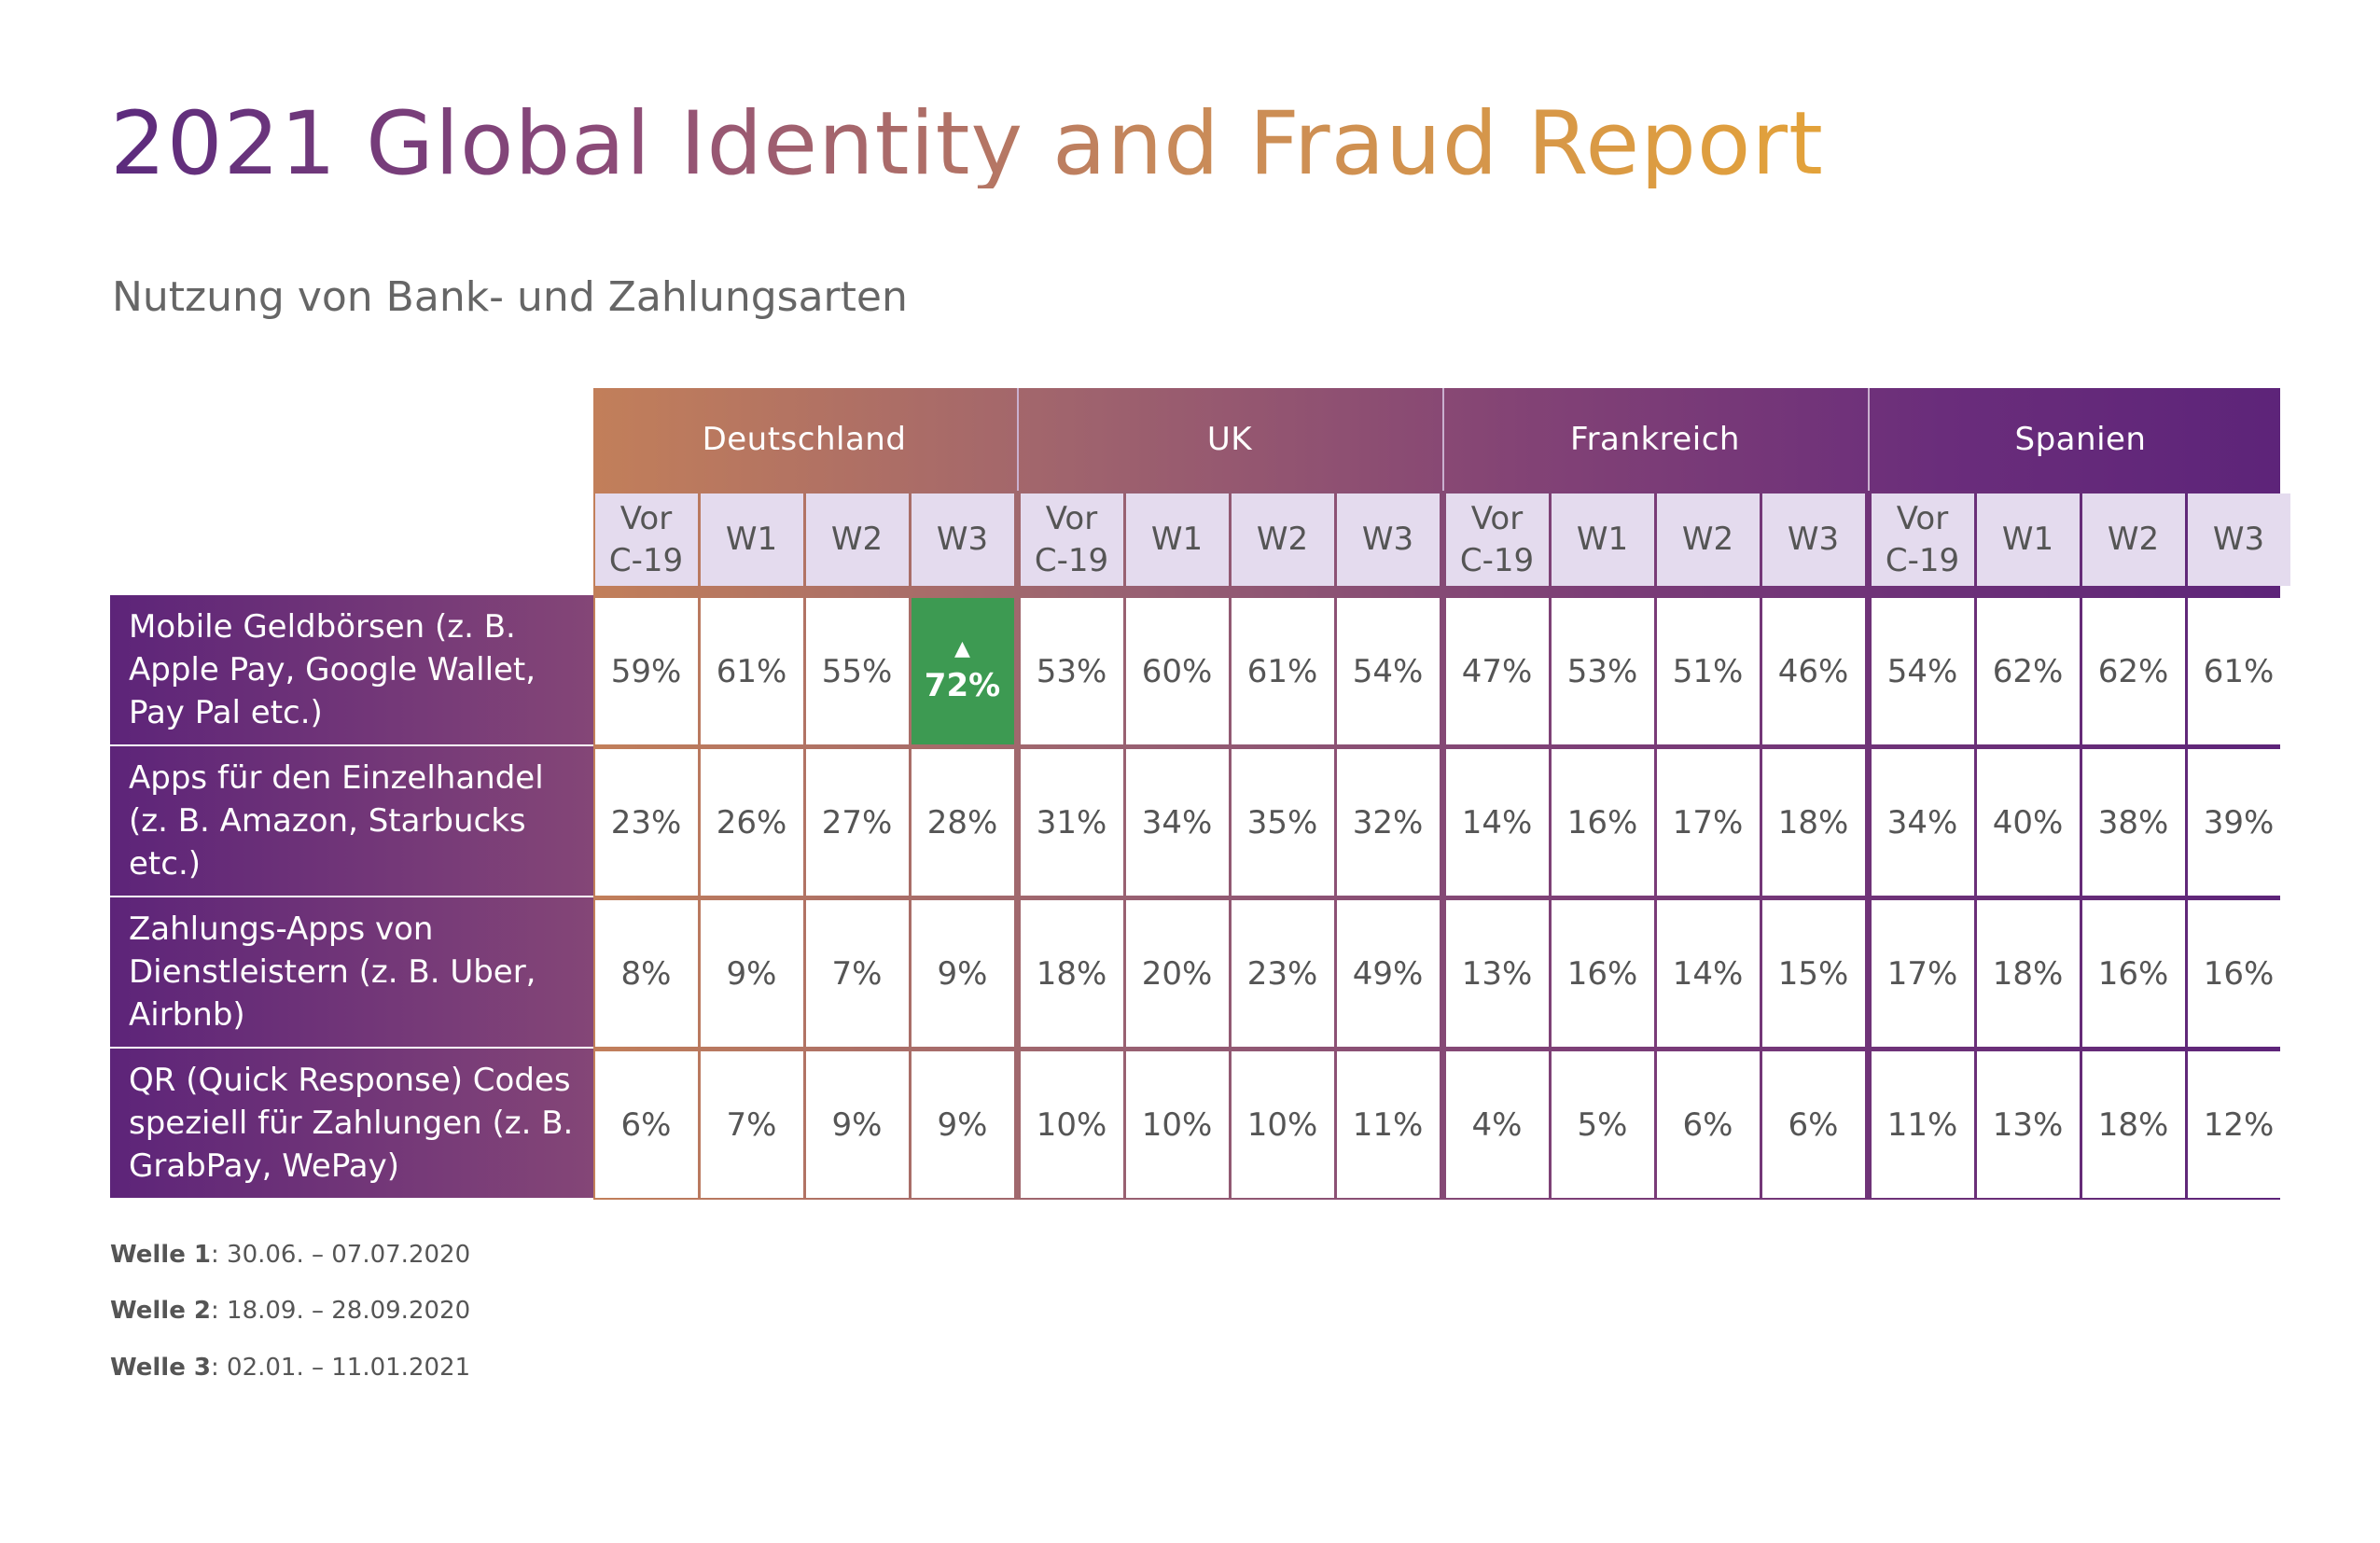 This screenshot has height=1543, width=2380. Describe the element at coordinates (1177, 974) in the screenshot. I see `value-cell: 20%` at that location.